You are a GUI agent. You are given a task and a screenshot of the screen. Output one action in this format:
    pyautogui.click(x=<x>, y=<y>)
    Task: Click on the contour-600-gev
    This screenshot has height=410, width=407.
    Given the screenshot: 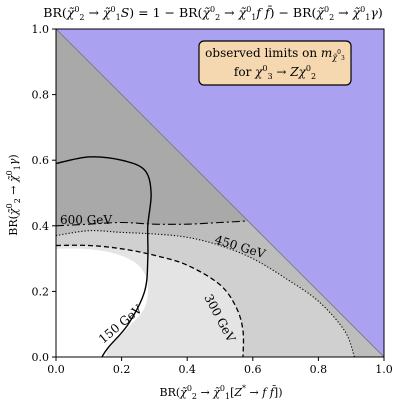 What is the action you would take?
    pyautogui.click(x=152, y=223)
    